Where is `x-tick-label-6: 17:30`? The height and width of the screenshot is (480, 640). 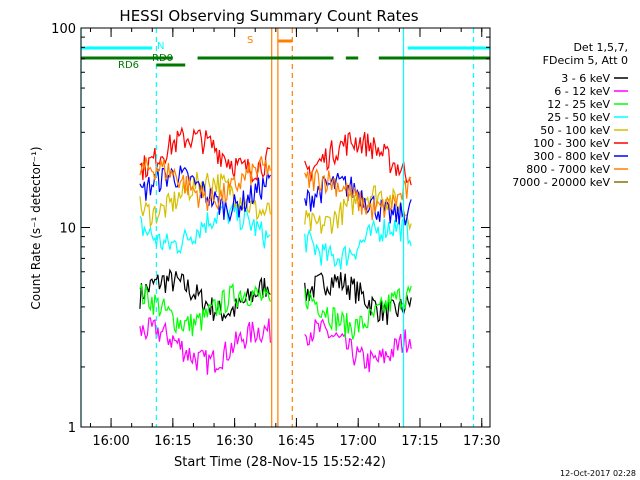
x-tick-label-6: 17:30 is located at coordinates (481, 441).